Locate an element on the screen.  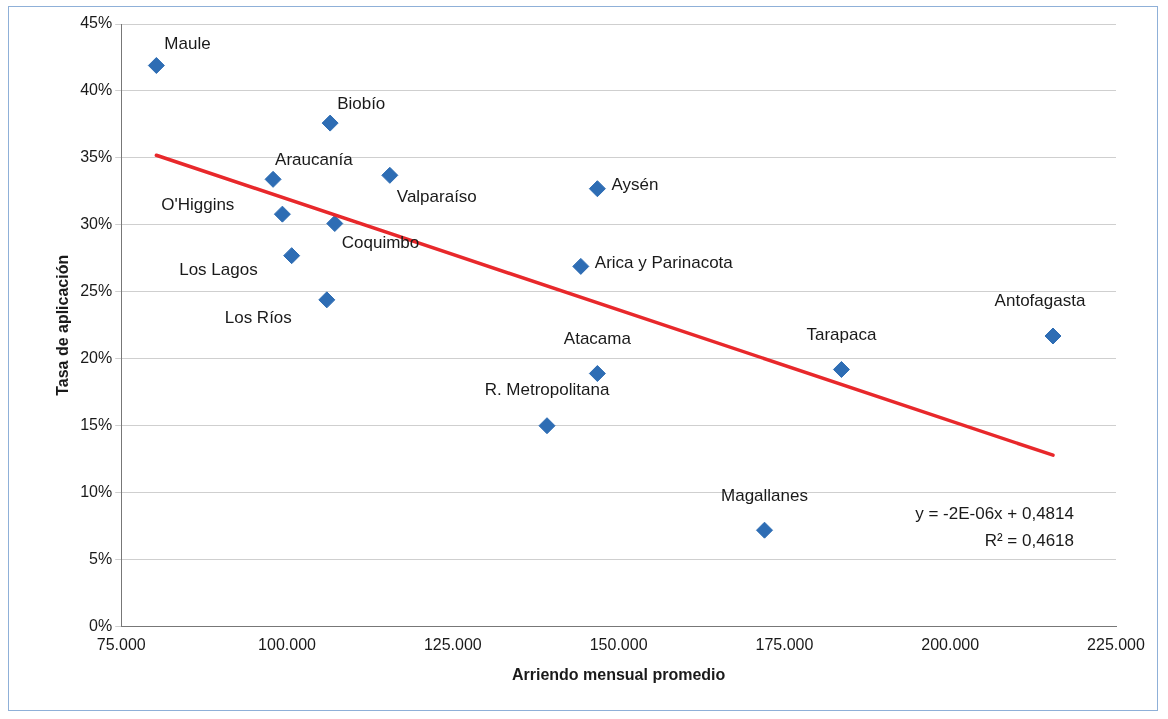
annotation: Coquimbo is located at coordinates (380, 243).